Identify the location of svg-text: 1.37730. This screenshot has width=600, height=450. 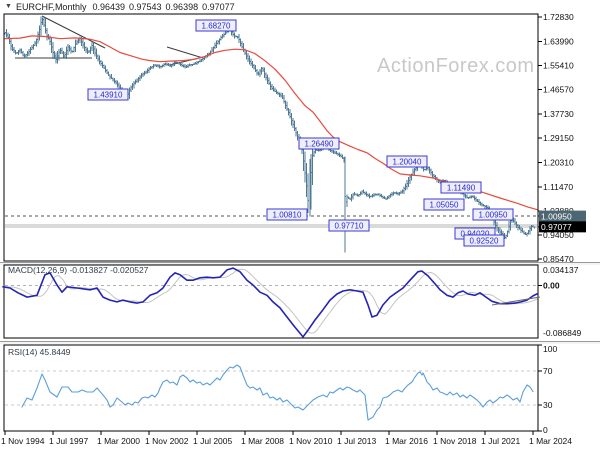
(558, 114).